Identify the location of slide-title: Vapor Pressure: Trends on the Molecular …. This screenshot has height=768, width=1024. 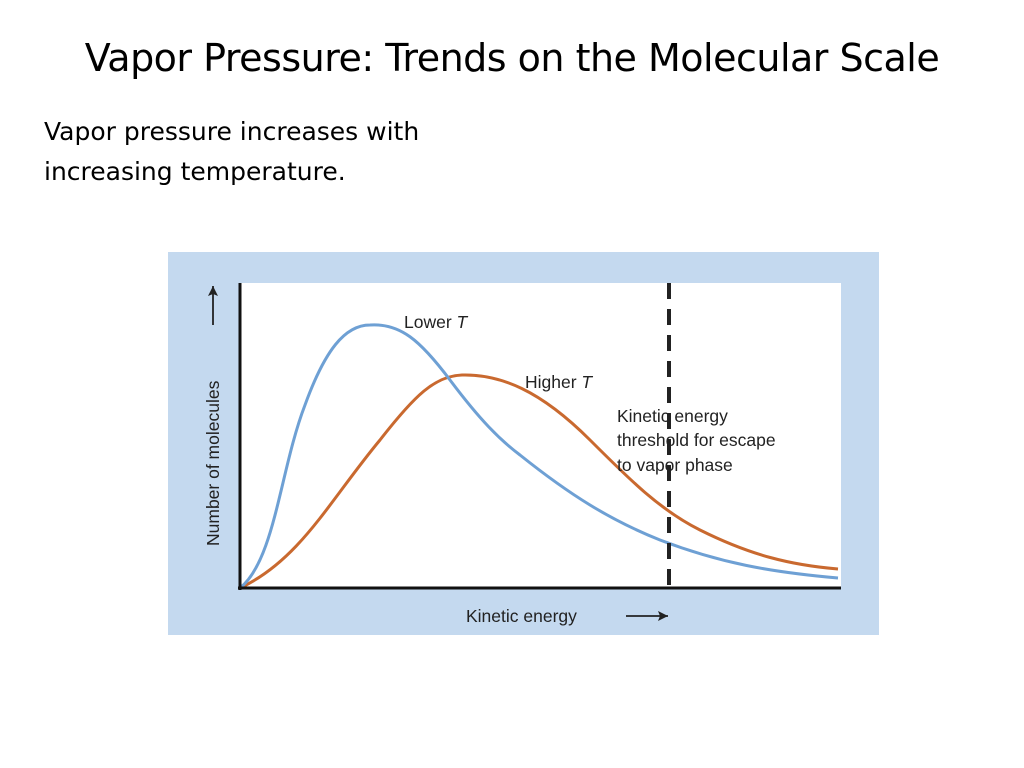
(512, 58).